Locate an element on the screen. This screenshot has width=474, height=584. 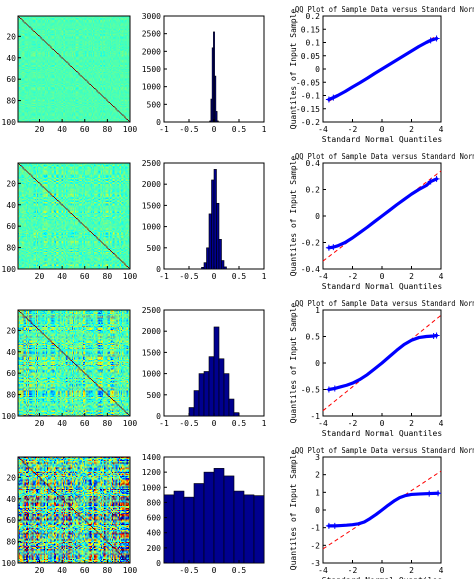
x-tick-label: 2 is located at coordinates (411, 570).